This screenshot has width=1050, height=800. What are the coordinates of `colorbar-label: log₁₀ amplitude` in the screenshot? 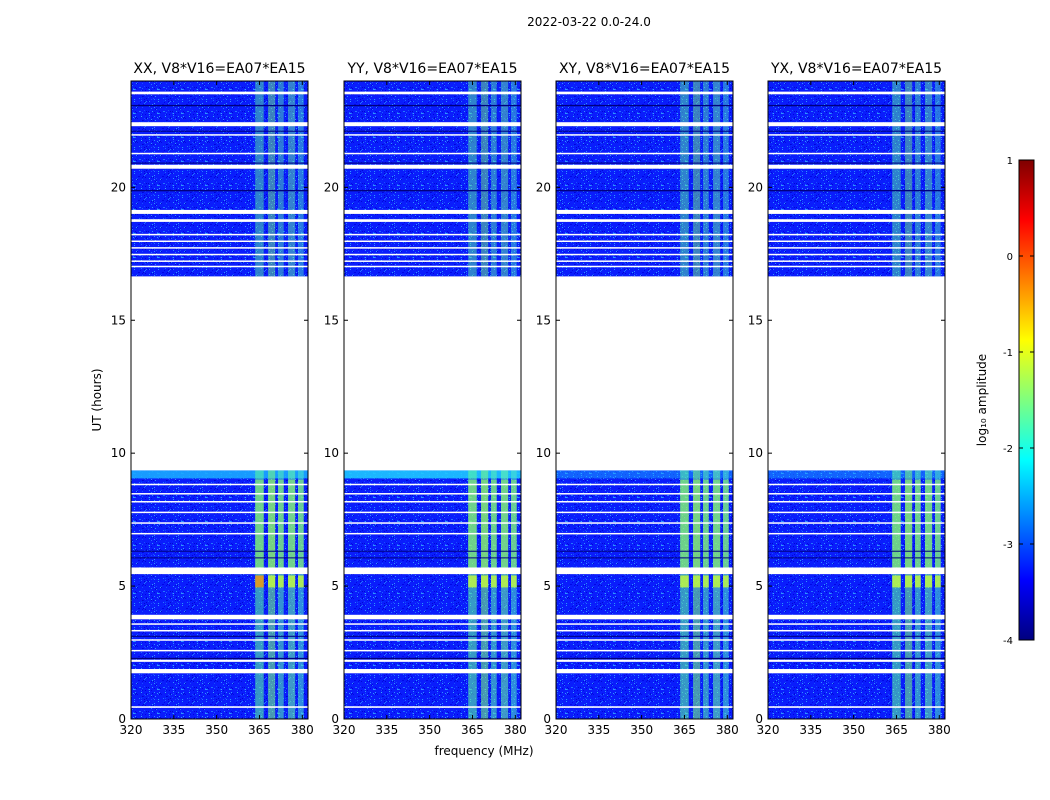 It's located at (982, 400).